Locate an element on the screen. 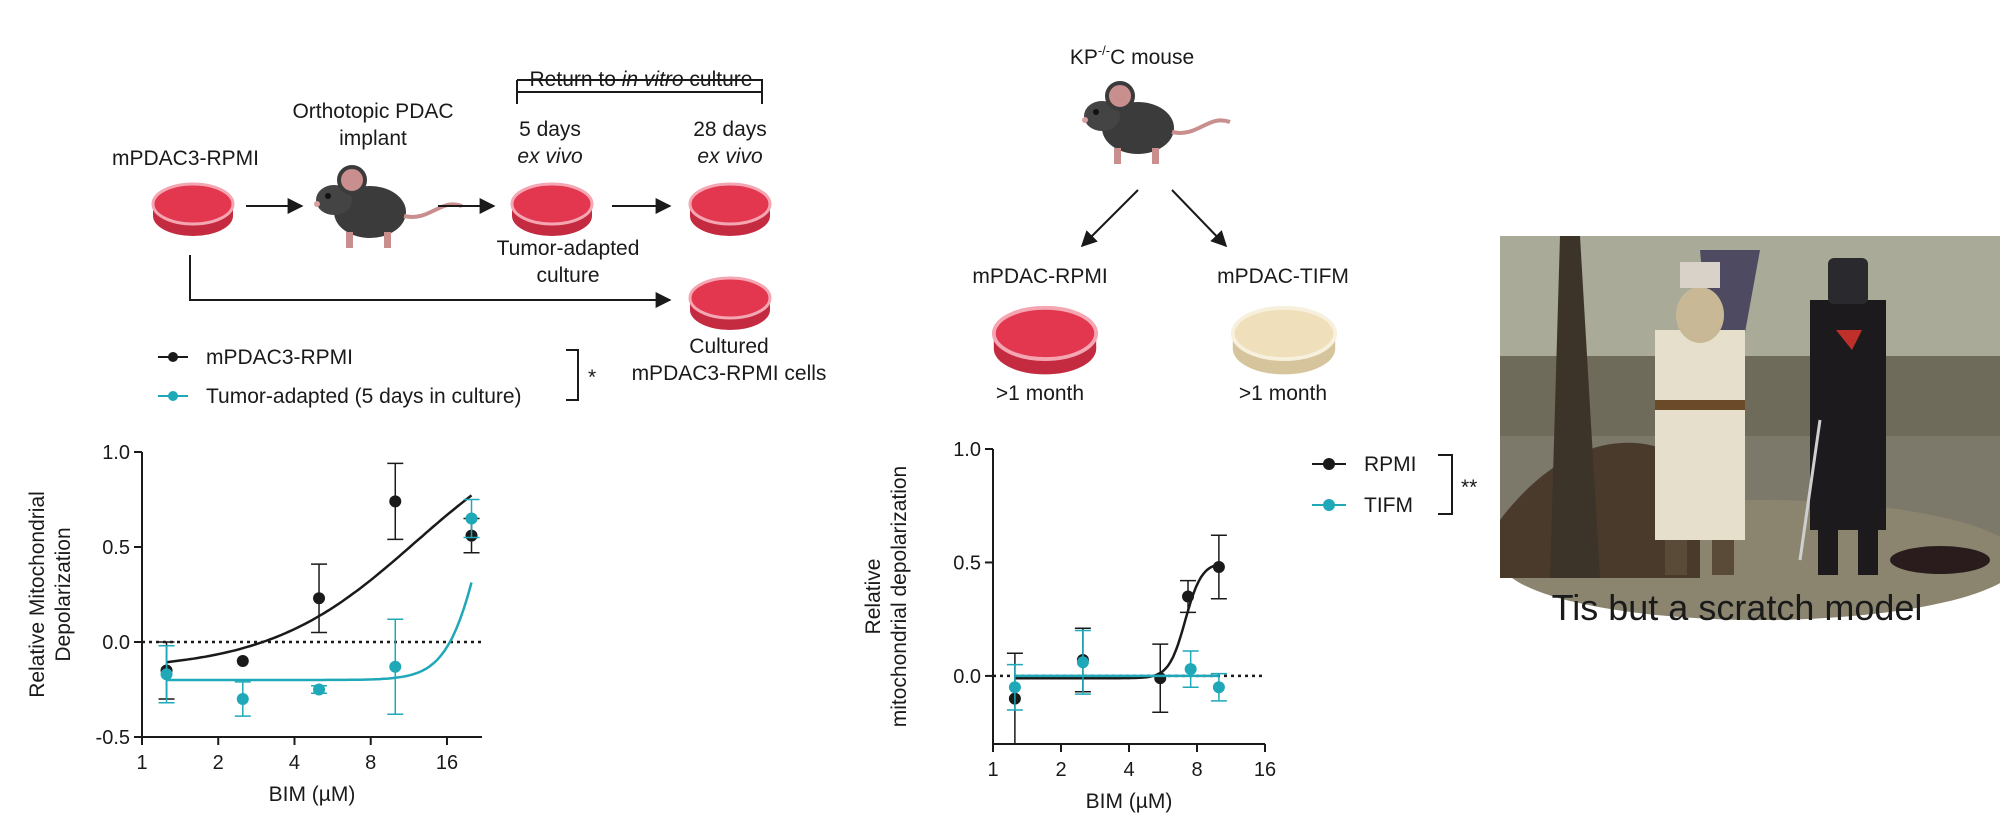 This screenshot has height=840, width=2000. significance-right: ** is located at coordinates (1469, 487).